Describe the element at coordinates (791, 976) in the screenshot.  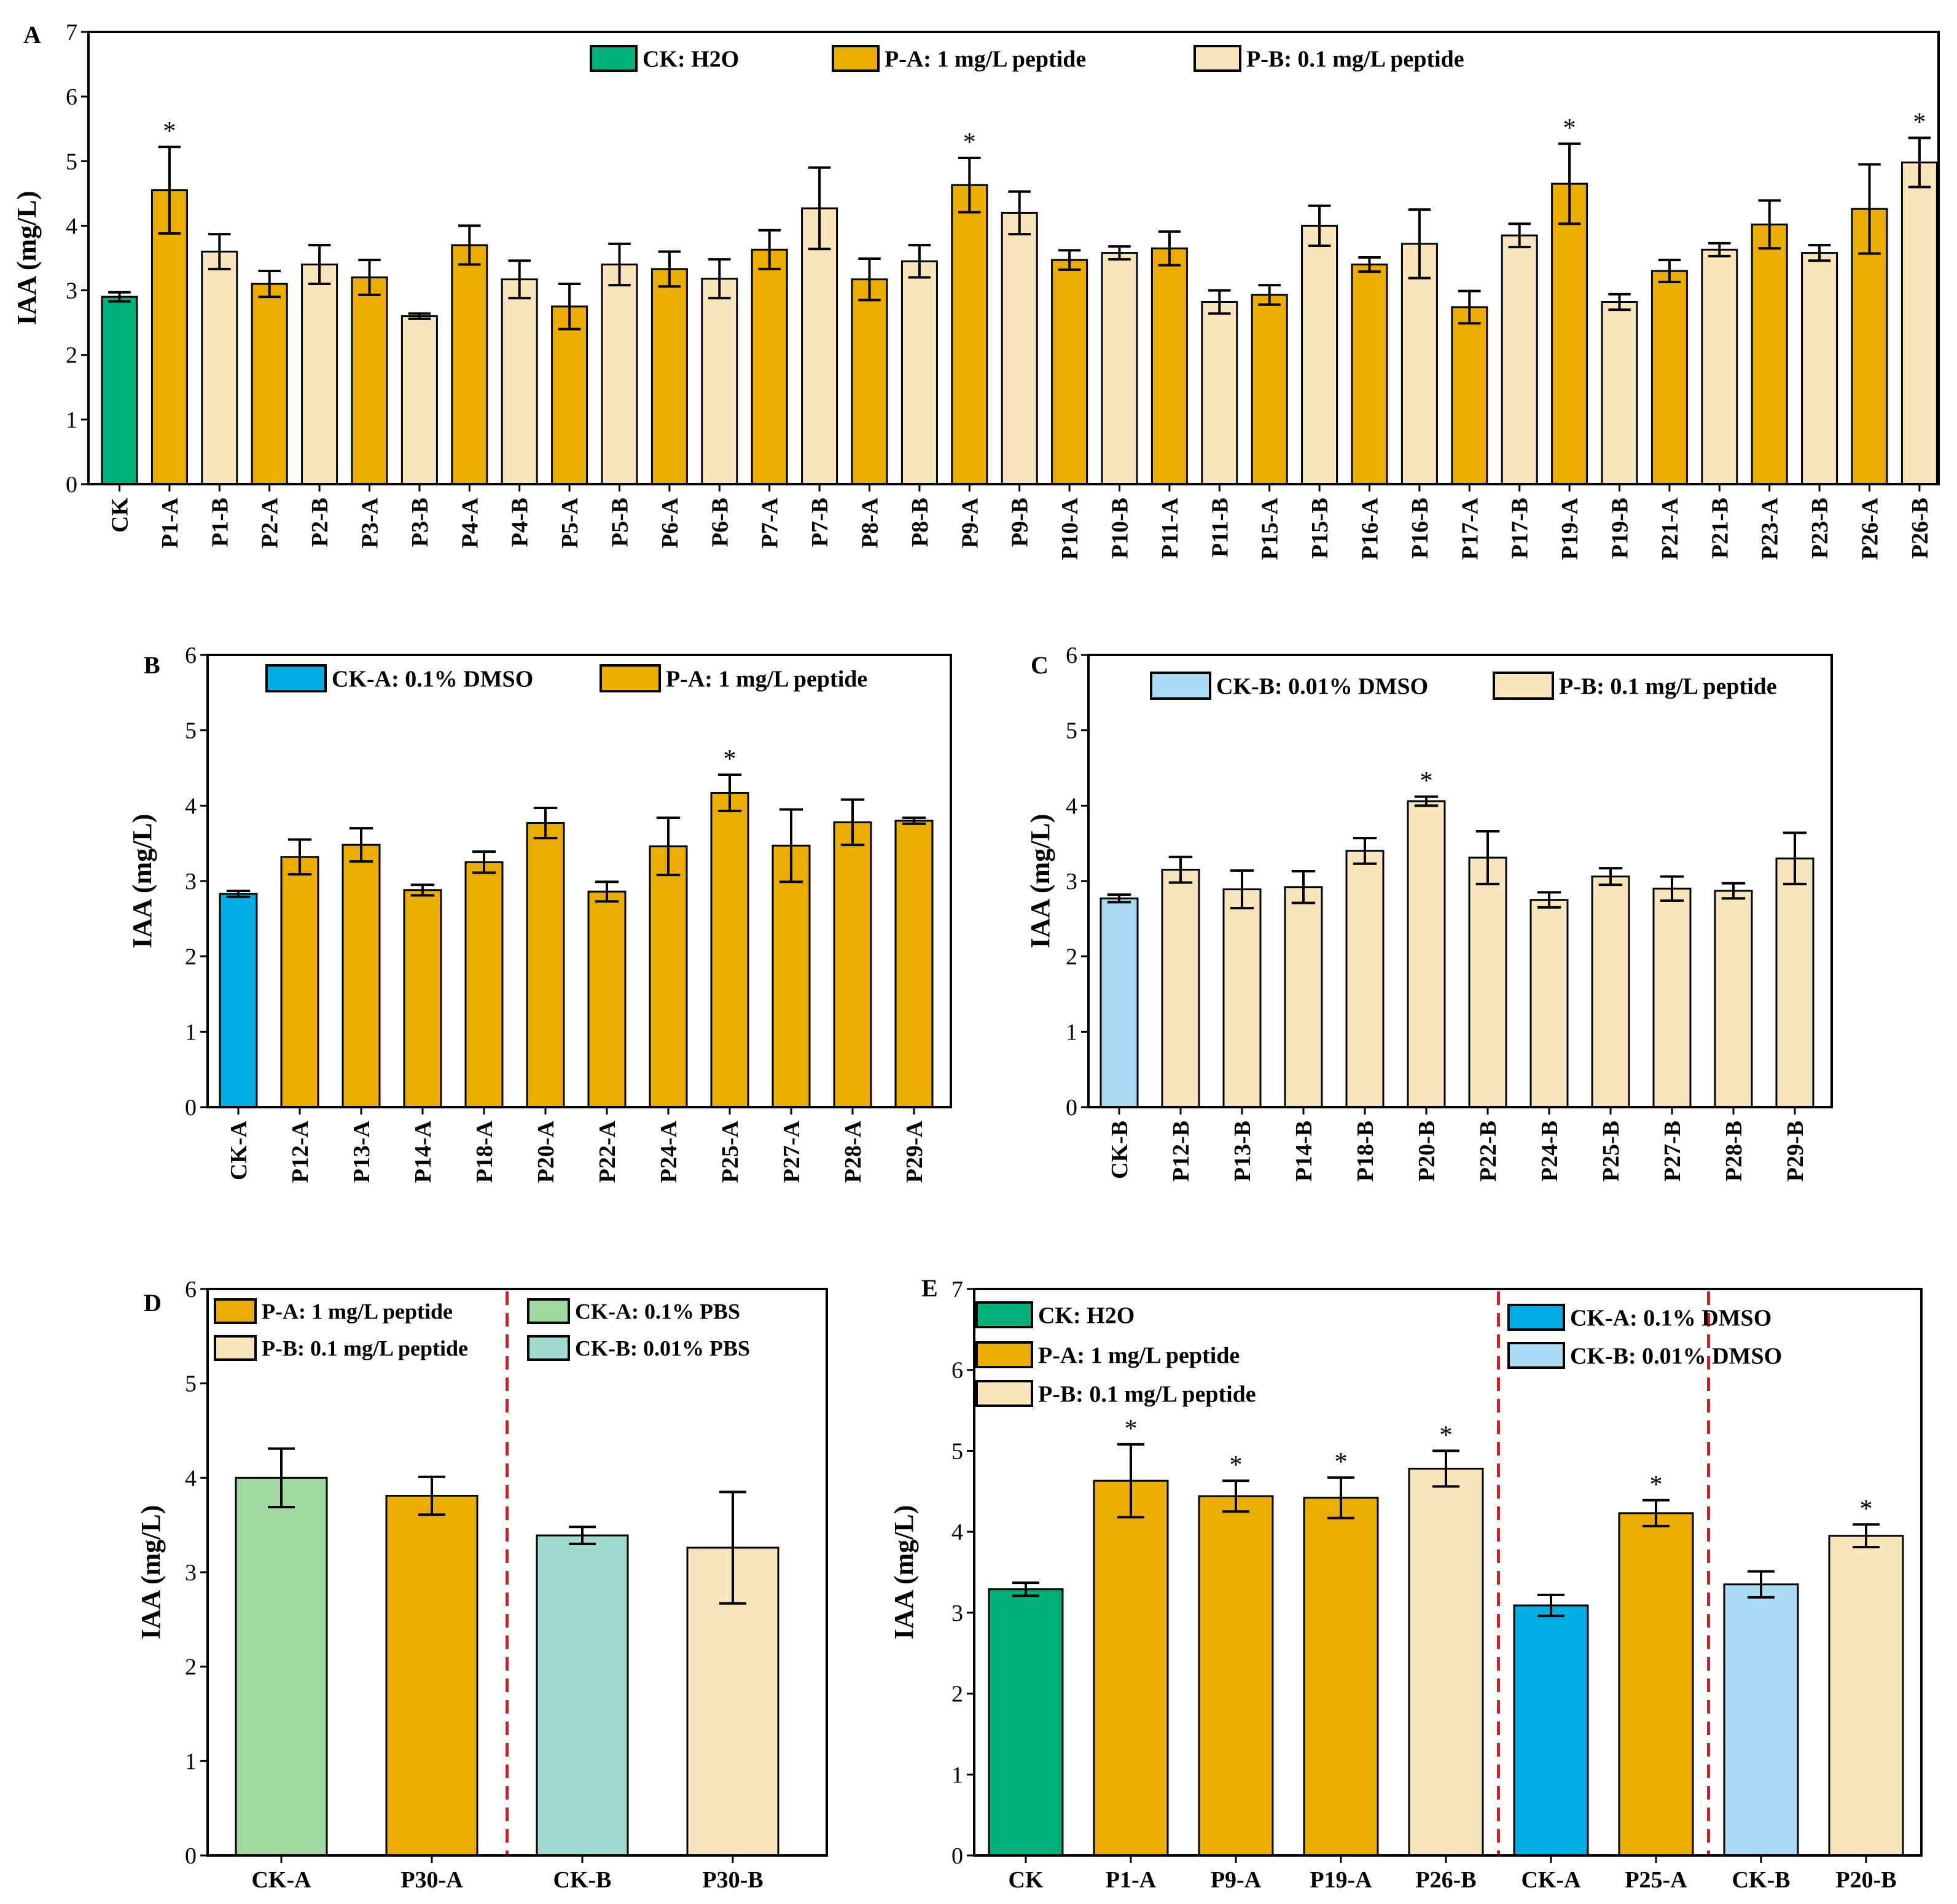
I see `bar-p27-a` at that location.